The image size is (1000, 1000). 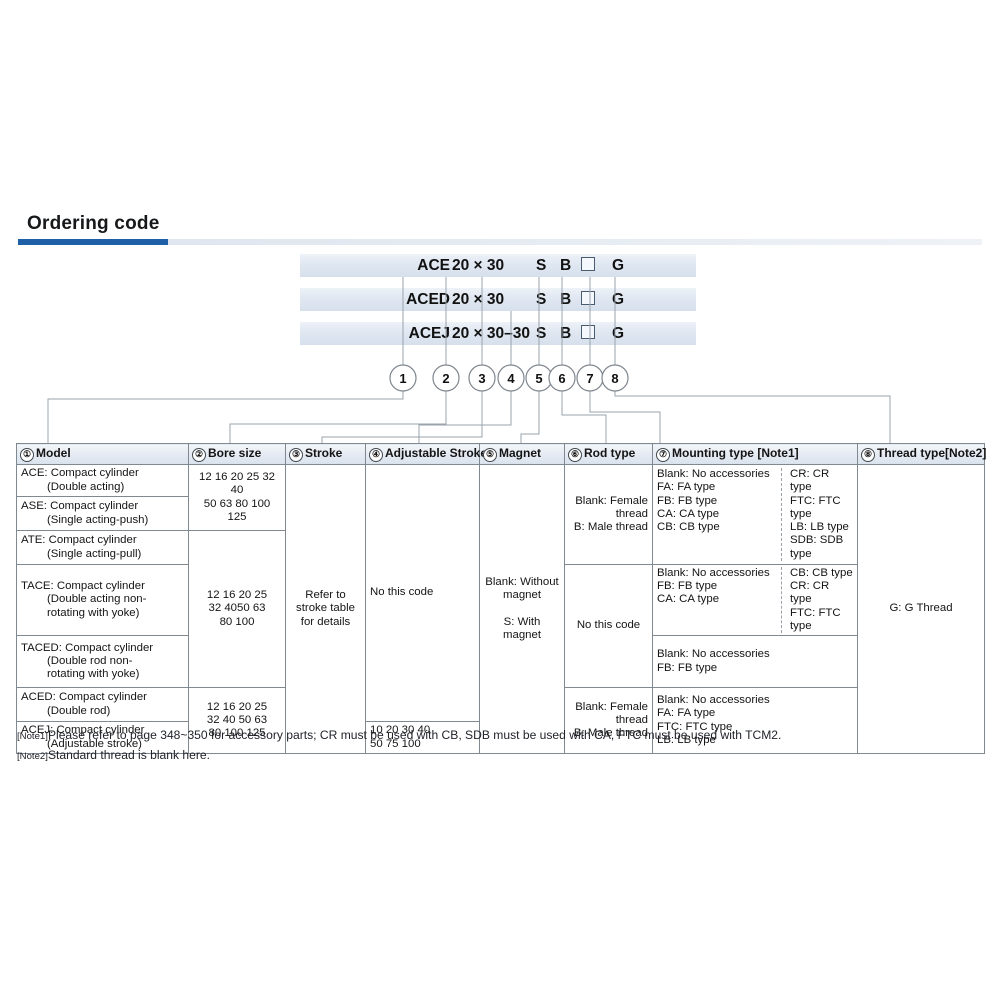 I want to click on model-line-1: ACED: Compact cylinder, so click(x=84, y=697).